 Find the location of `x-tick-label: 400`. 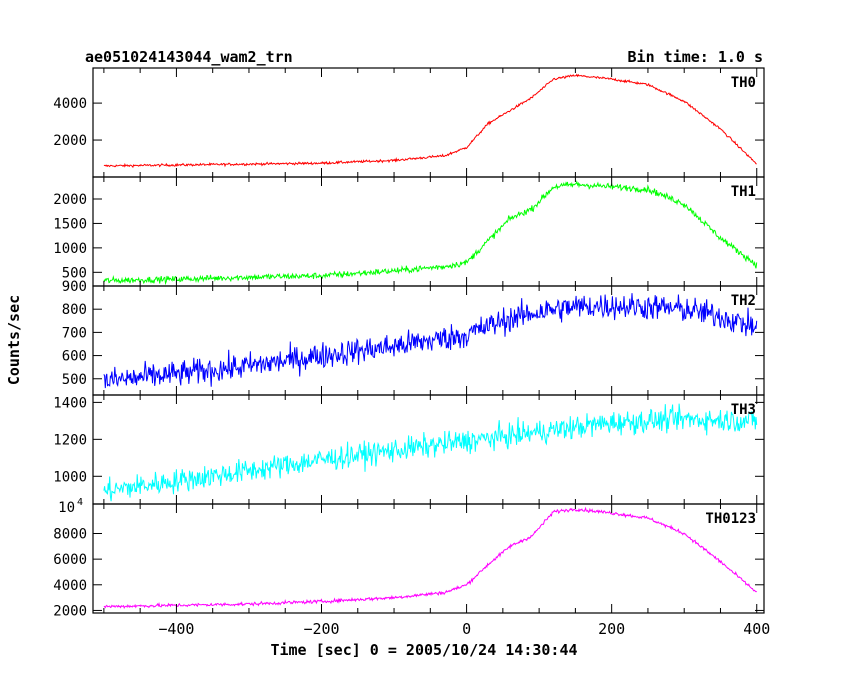

x-tick-label: 400 is located at coordinates (756, 629).